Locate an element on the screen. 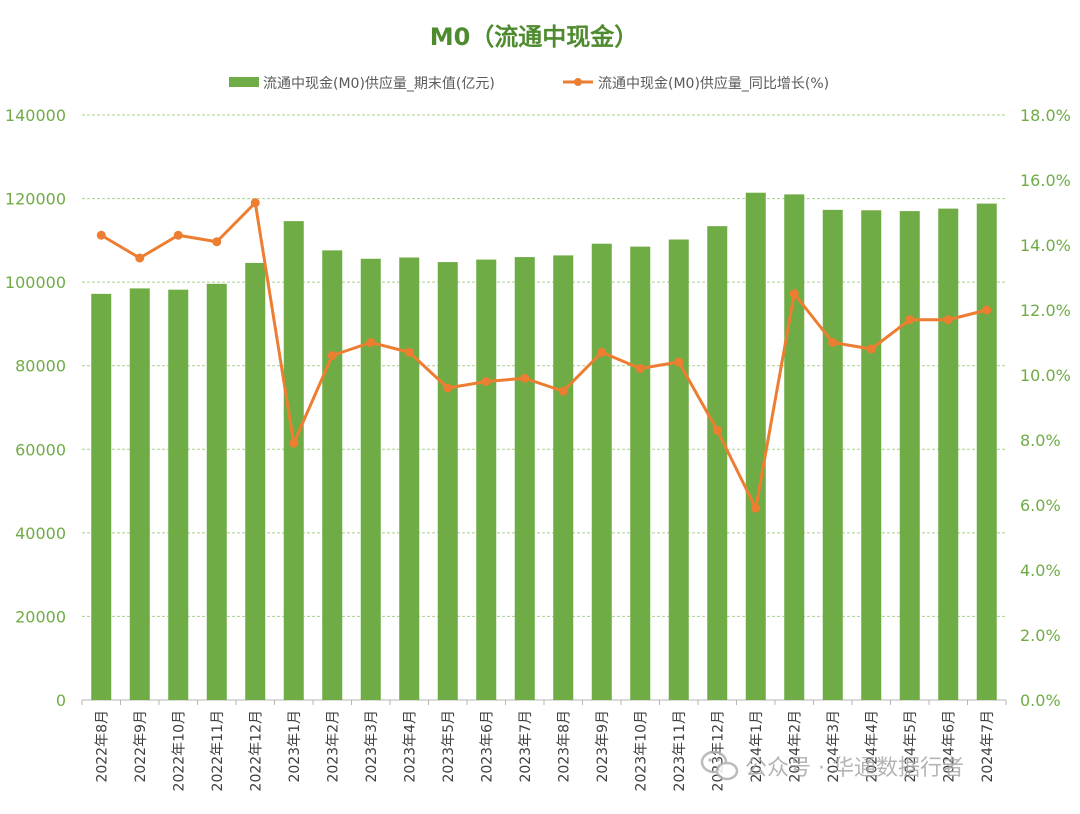 This screenshot has width=1080, height=814. watermark-text: 公众号 · 华通数据行者 is located at coordinates (854, 768).